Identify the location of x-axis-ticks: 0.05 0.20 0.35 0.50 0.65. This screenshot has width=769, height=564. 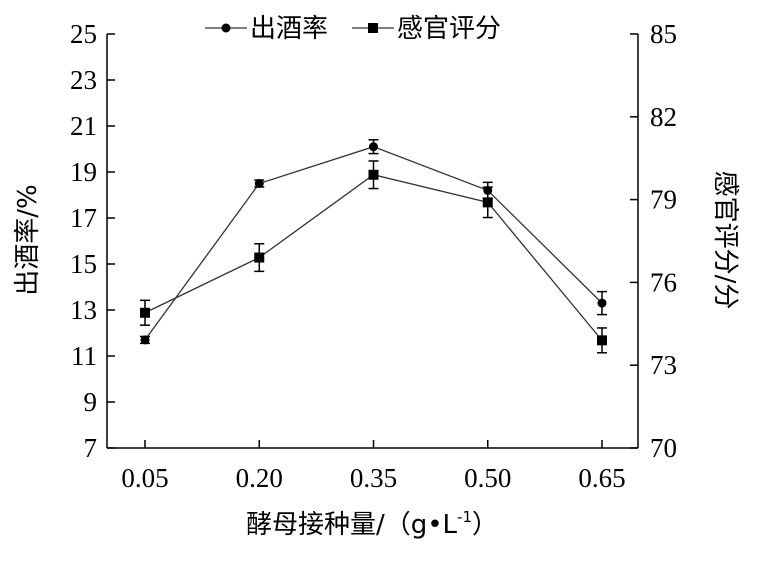
(373, 466).